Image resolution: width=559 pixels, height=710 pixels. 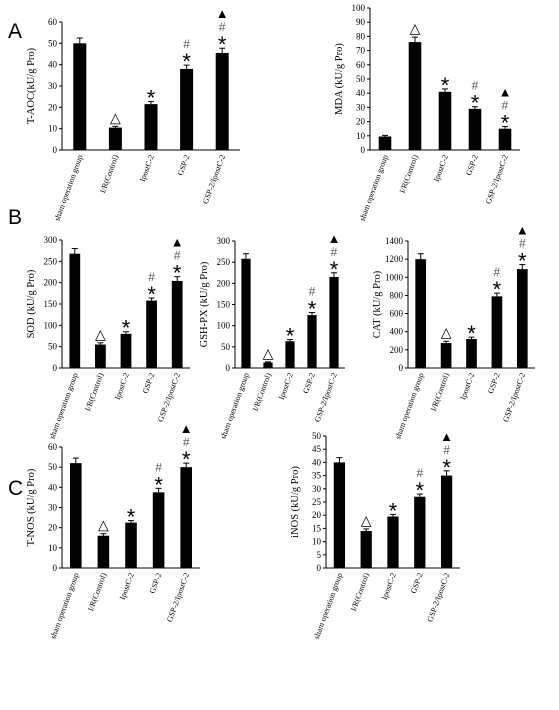 What do you see at coordinates (394, 241) in the screenshot?
I see `y-tick-label: 1400` at bounding box center [394, 241].